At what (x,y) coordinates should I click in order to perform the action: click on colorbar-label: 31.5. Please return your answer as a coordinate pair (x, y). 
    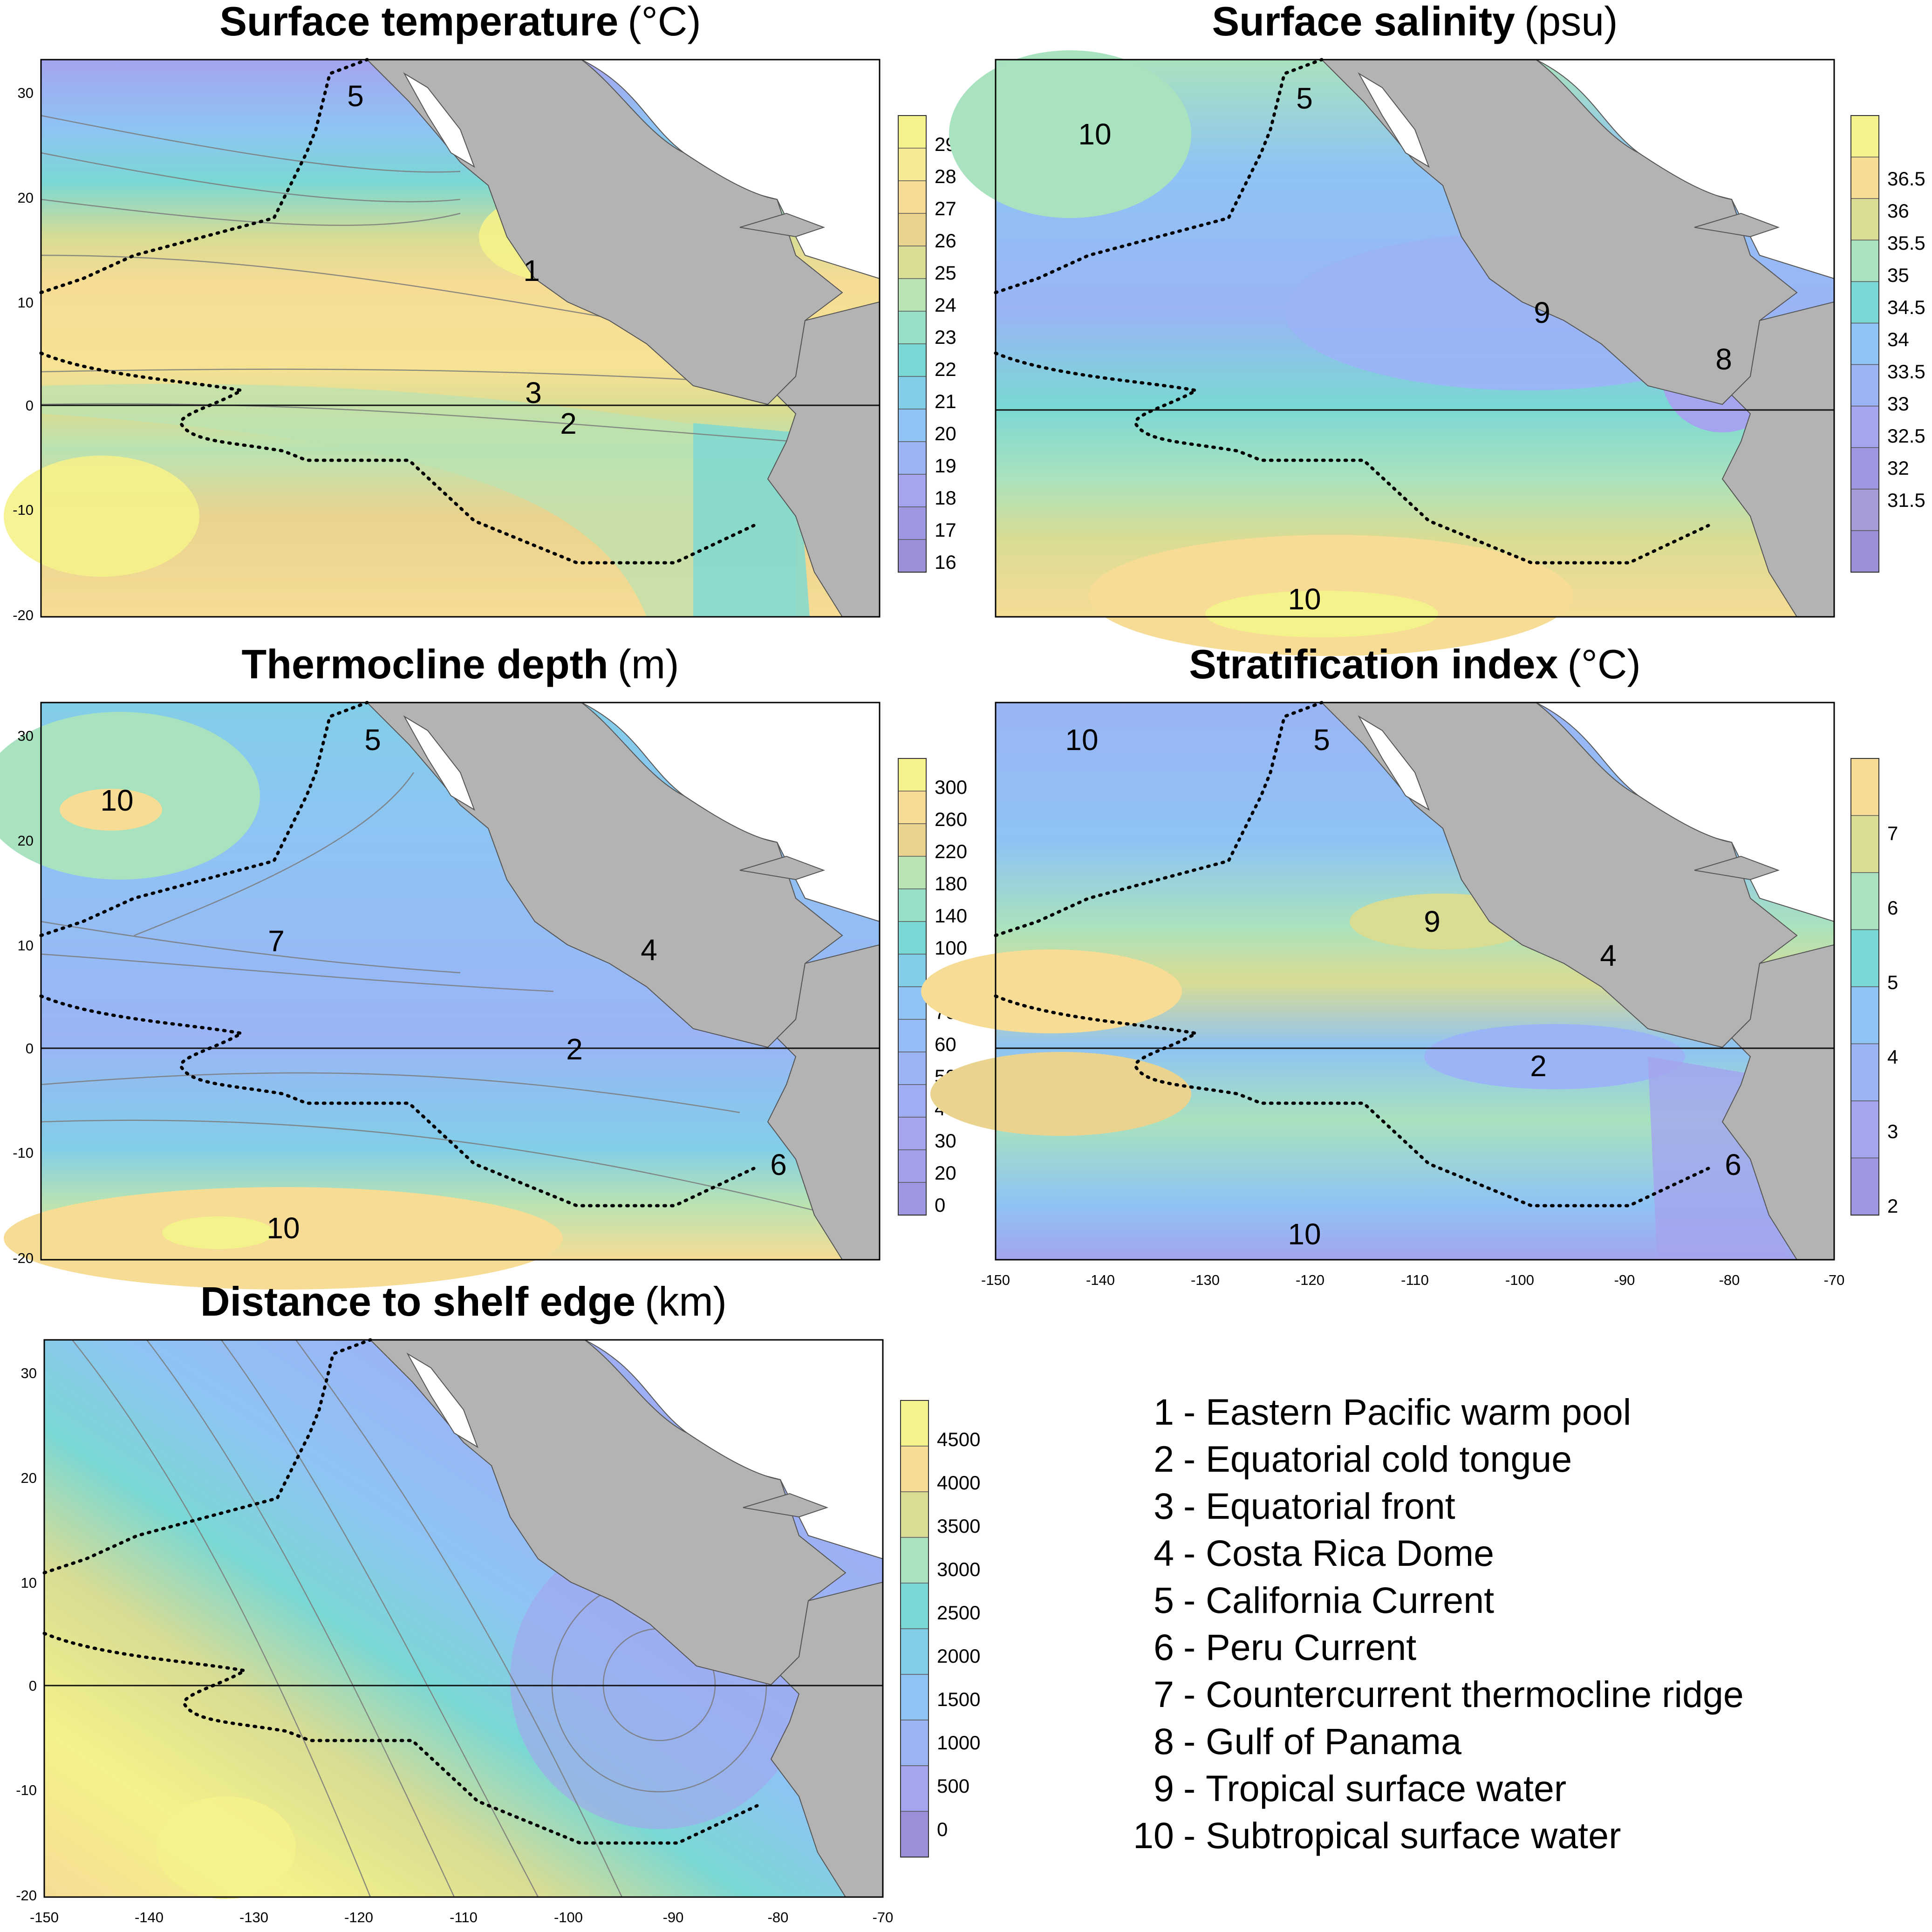
    Looking at the image, I should click on (1906, 500).